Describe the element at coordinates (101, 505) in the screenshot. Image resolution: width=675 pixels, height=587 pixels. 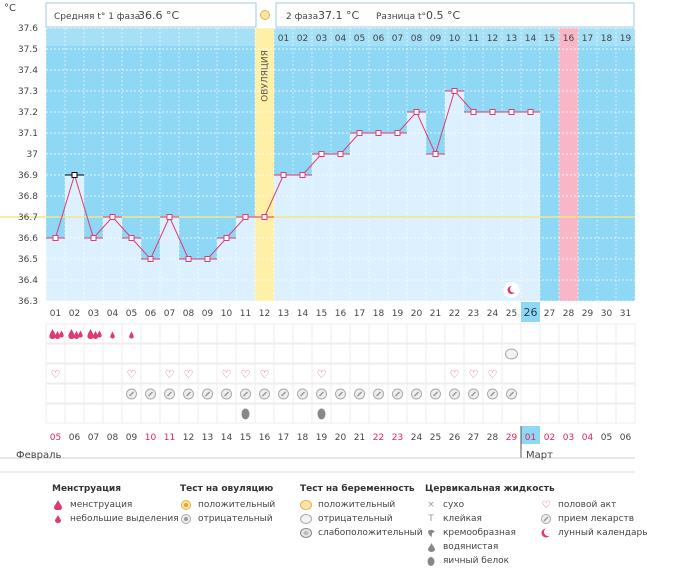
I see `legend-item: менструация` at that location.